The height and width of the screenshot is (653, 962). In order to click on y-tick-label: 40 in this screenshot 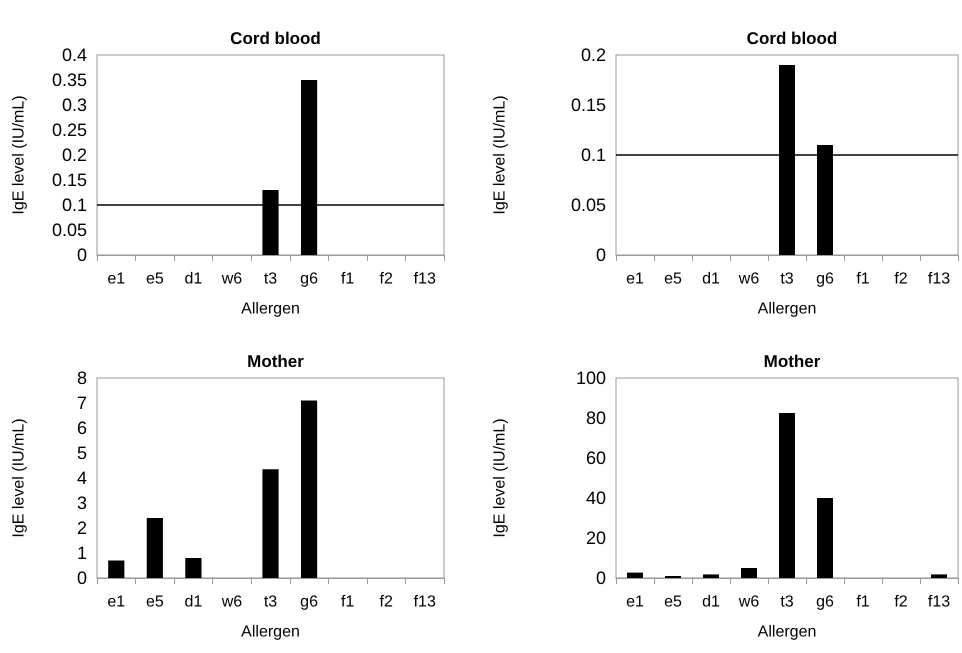, I will do `click(596, 498)`.